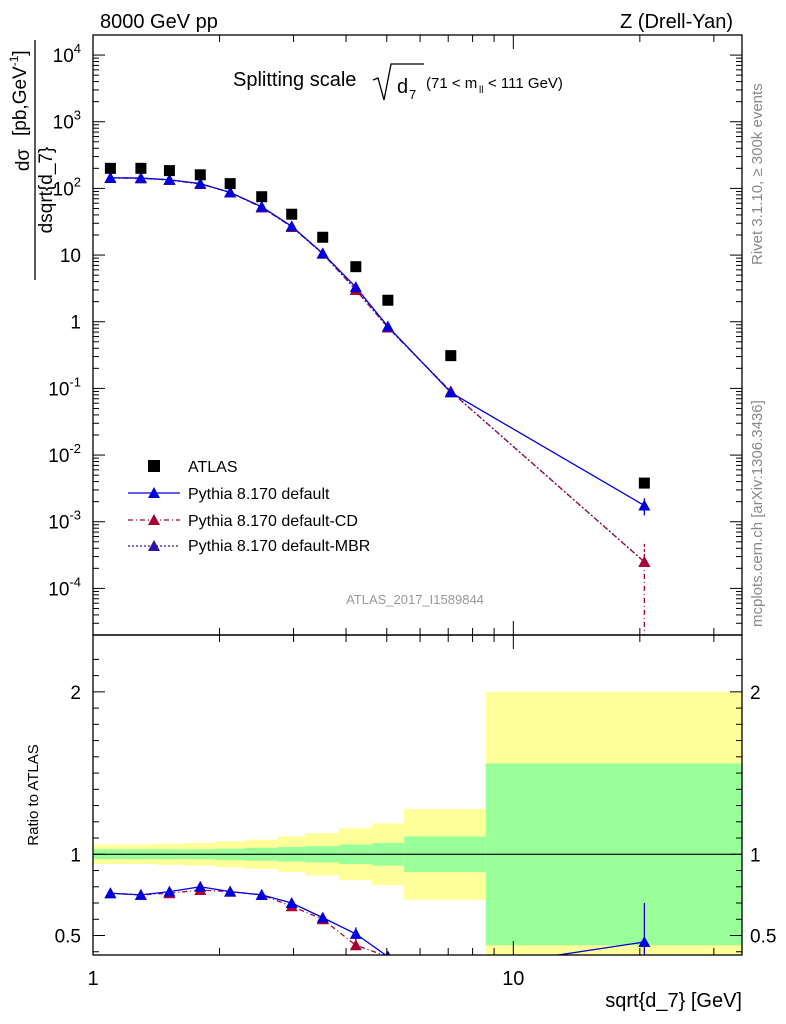 The height and width of the screenshot is (1024, 786). Describe the element at coordinates (513, 979) in the screenshot. I see `ratio-xtick-label: 10` at that location.